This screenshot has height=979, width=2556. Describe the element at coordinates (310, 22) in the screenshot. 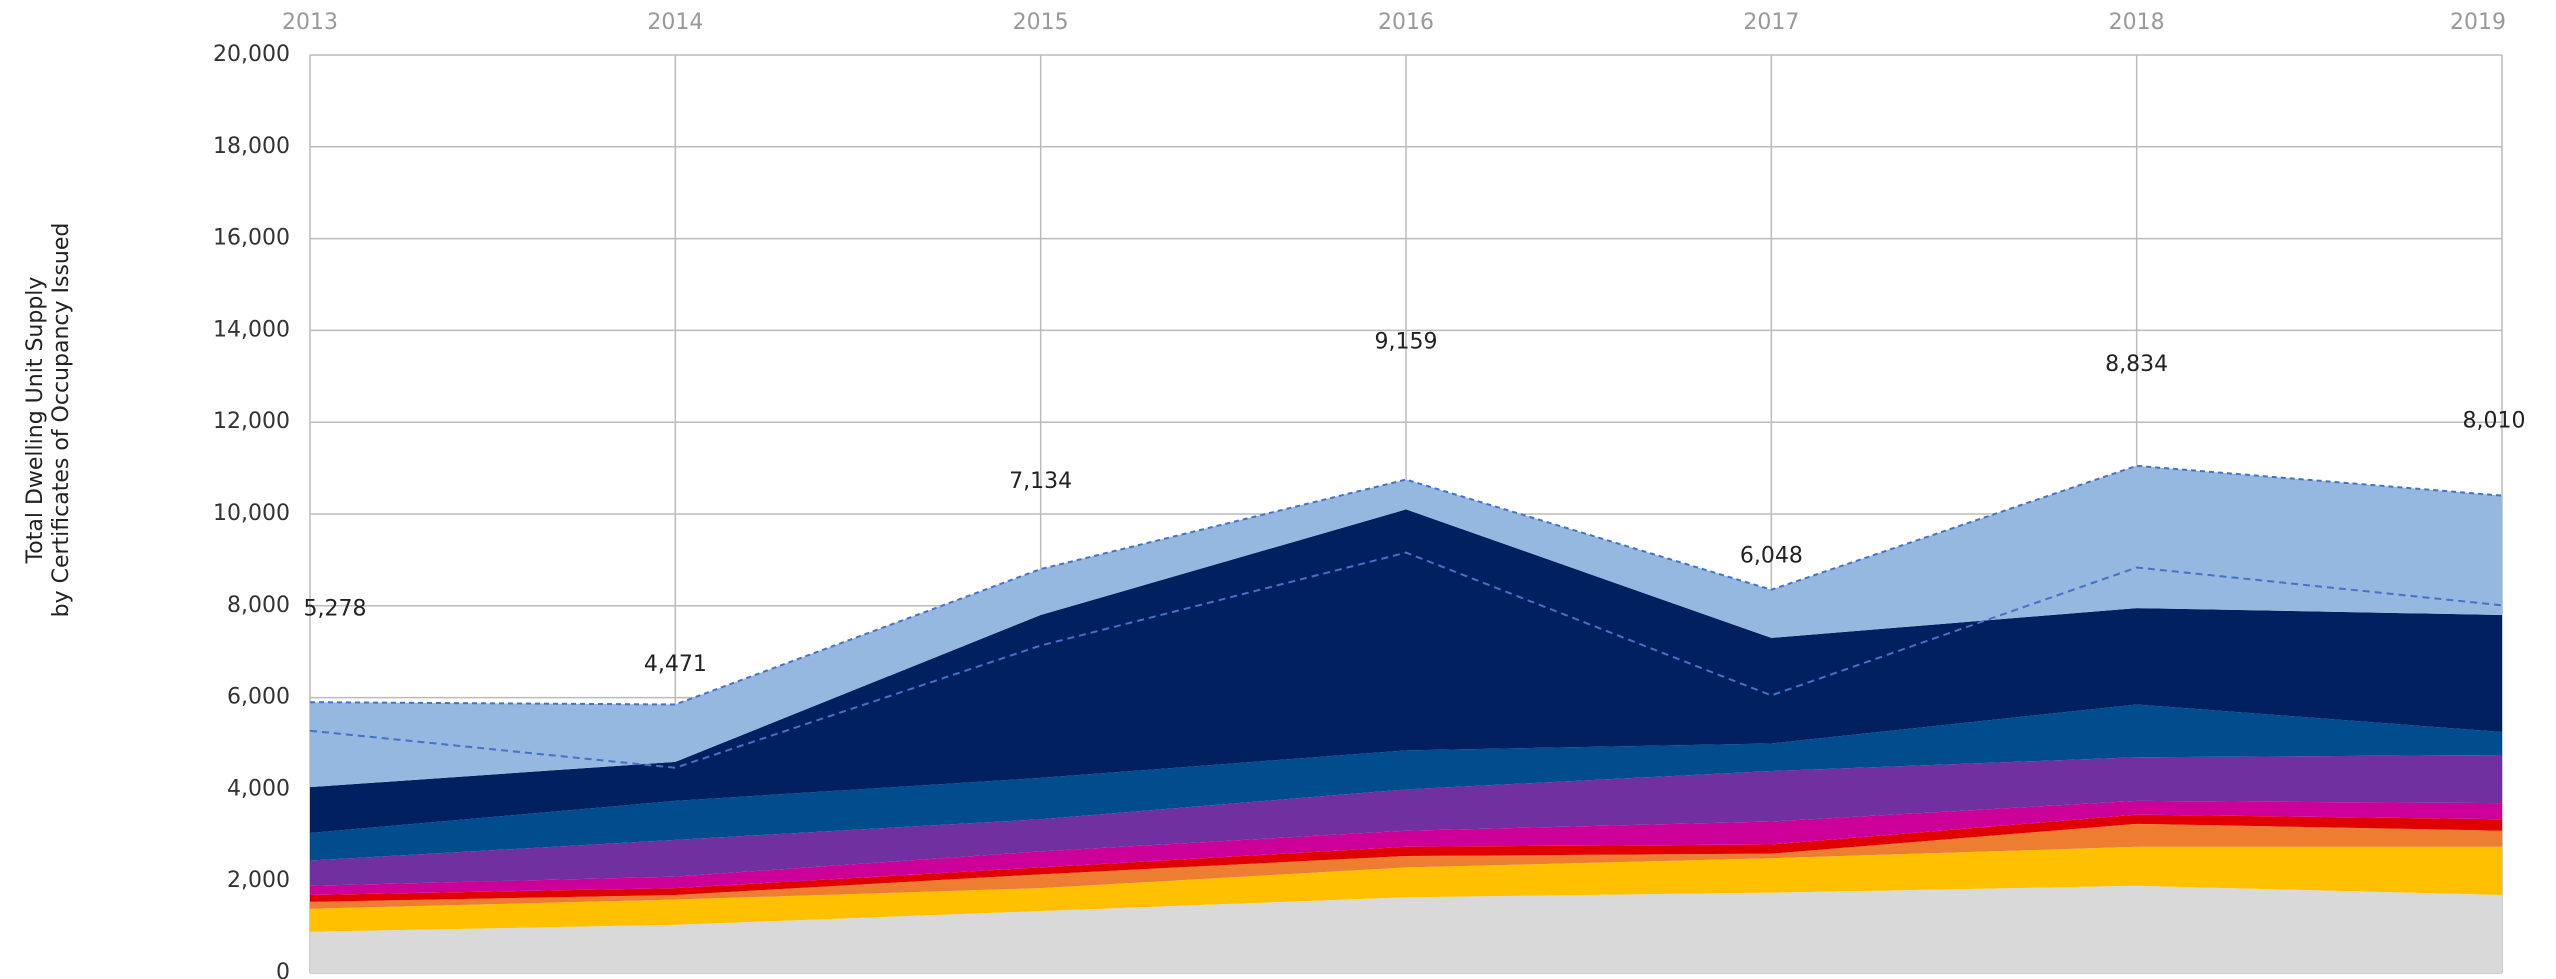

I see `x-tick-label: 2013` at that location.